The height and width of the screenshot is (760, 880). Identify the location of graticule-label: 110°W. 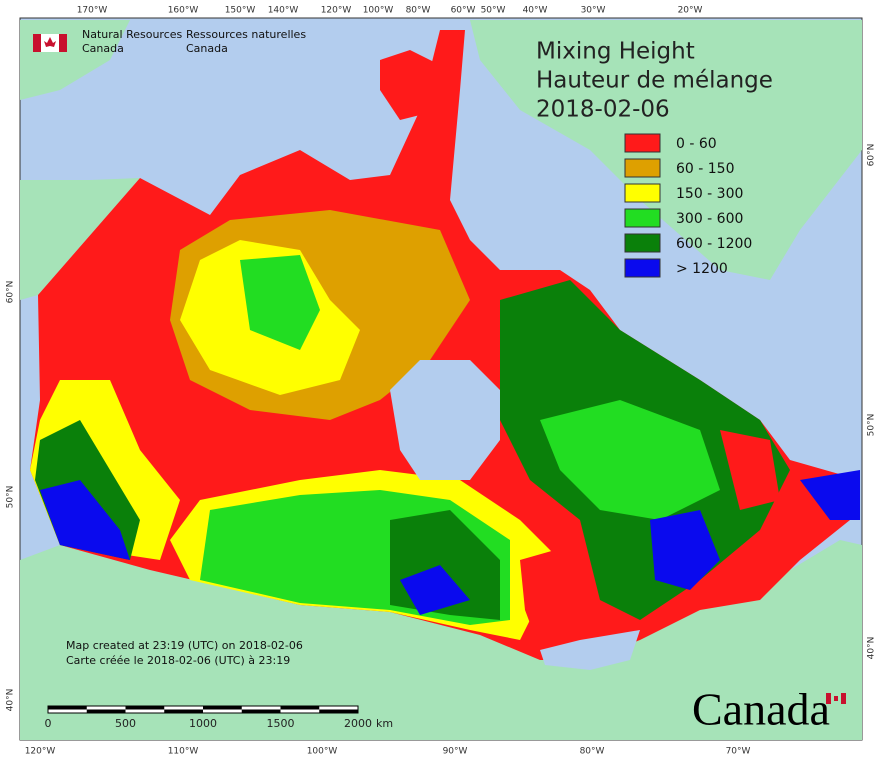
(183, 752).